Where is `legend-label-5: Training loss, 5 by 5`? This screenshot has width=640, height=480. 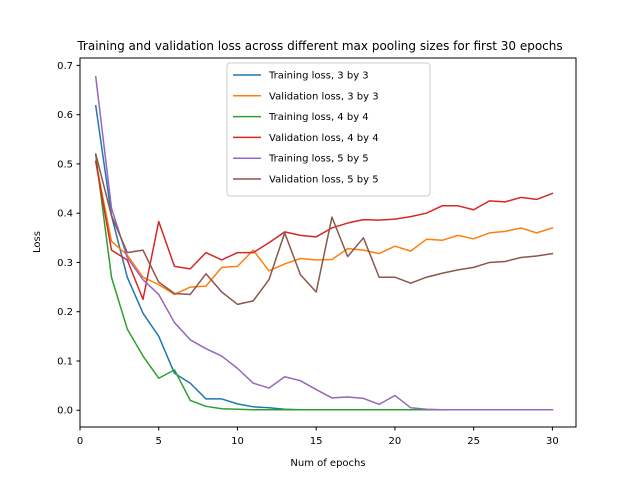 legend-label-5: Training loss, 5 by 5 is located at coordinates (318, 159).